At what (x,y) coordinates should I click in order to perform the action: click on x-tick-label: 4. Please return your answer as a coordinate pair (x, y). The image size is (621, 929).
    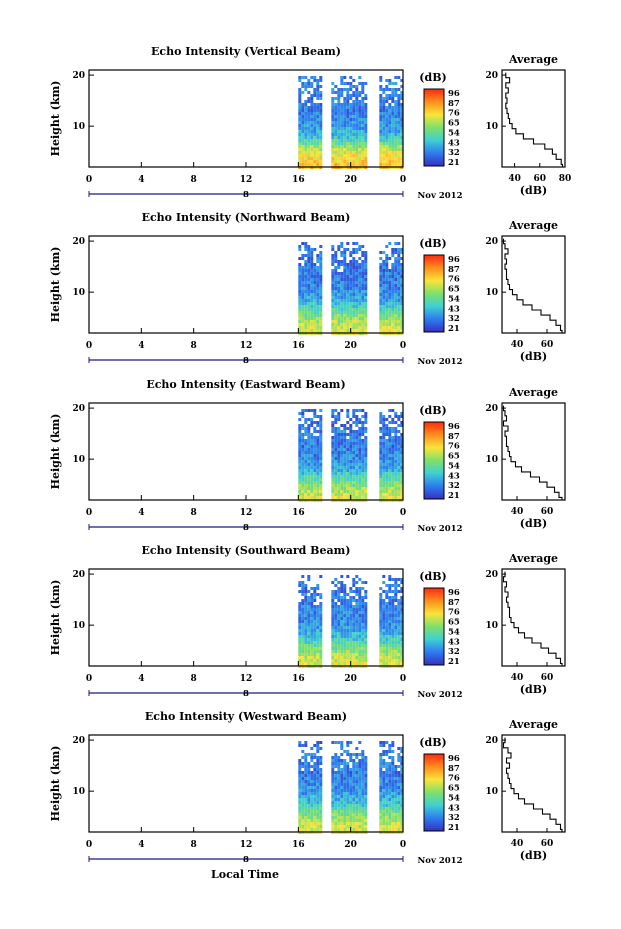
    Looking at the image, I should click on (141, 679).